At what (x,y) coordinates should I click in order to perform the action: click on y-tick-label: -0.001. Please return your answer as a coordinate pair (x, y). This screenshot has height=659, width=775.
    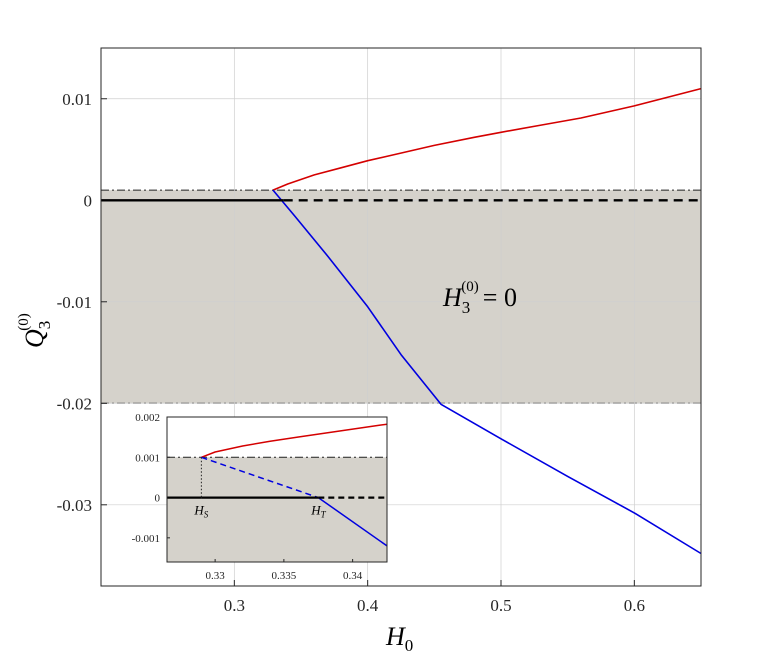
    Looking at the image, I should click on (146, 539).